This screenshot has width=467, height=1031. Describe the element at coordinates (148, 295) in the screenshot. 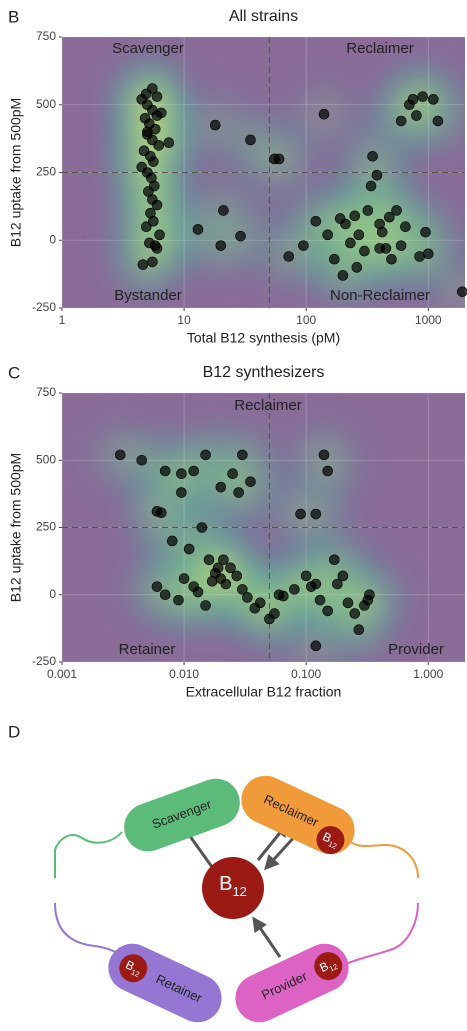

I see `quadrant-label: Bystander` at that location.